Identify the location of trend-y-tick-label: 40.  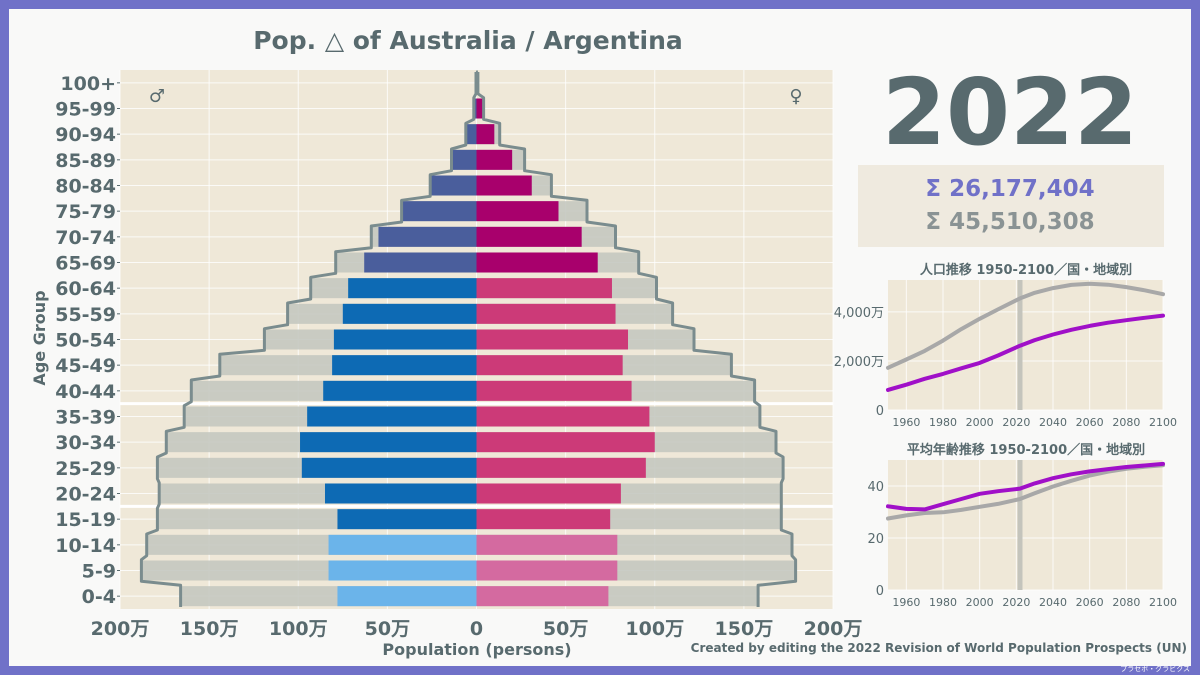
(875, 487).